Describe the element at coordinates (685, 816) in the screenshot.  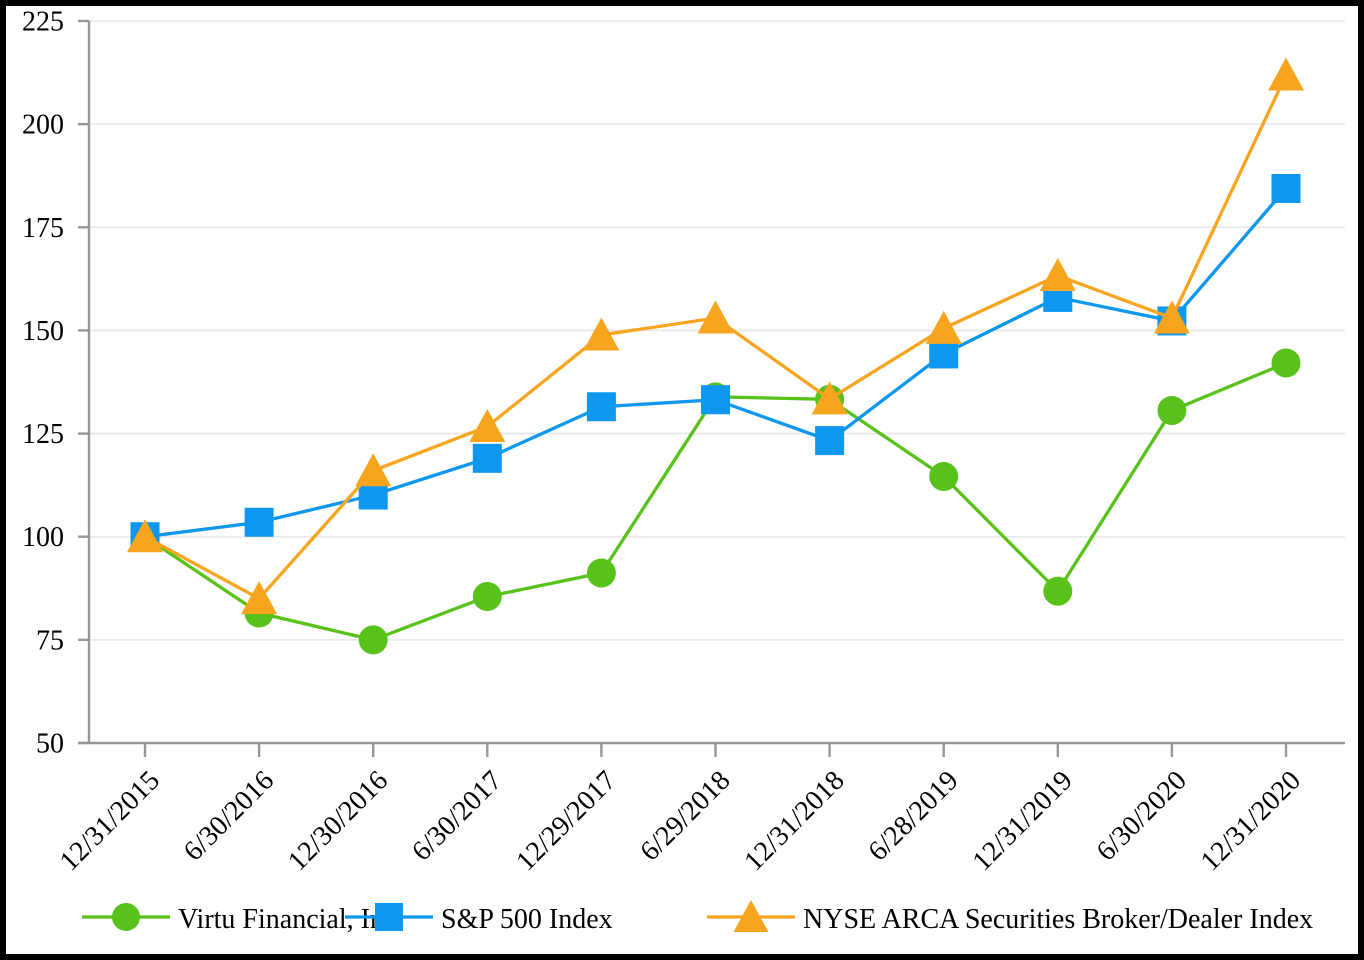
I see `x-tick-label: 6/29/2018` at that location.